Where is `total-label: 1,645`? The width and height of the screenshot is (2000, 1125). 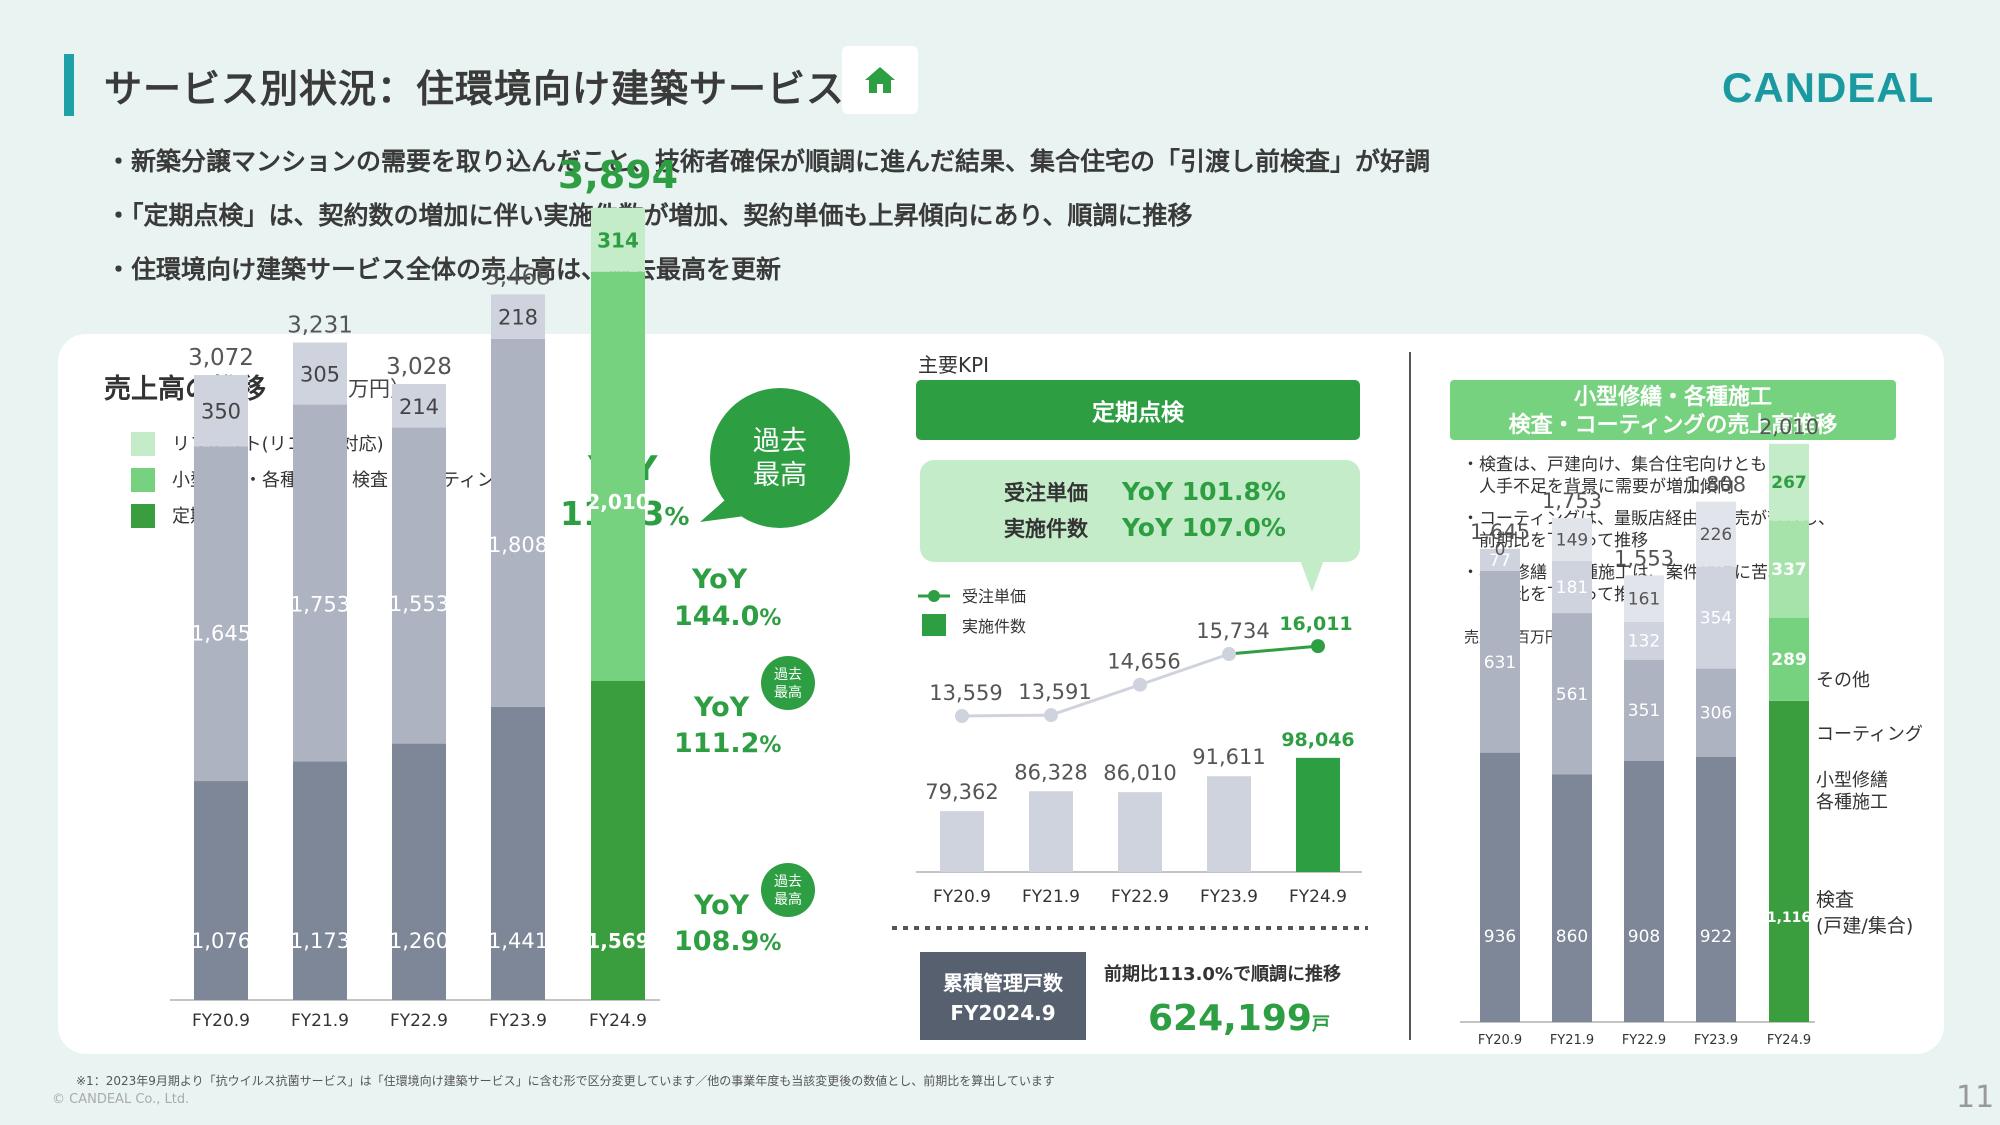
total-label: 1,645 is located at coordinates (1500, 532).